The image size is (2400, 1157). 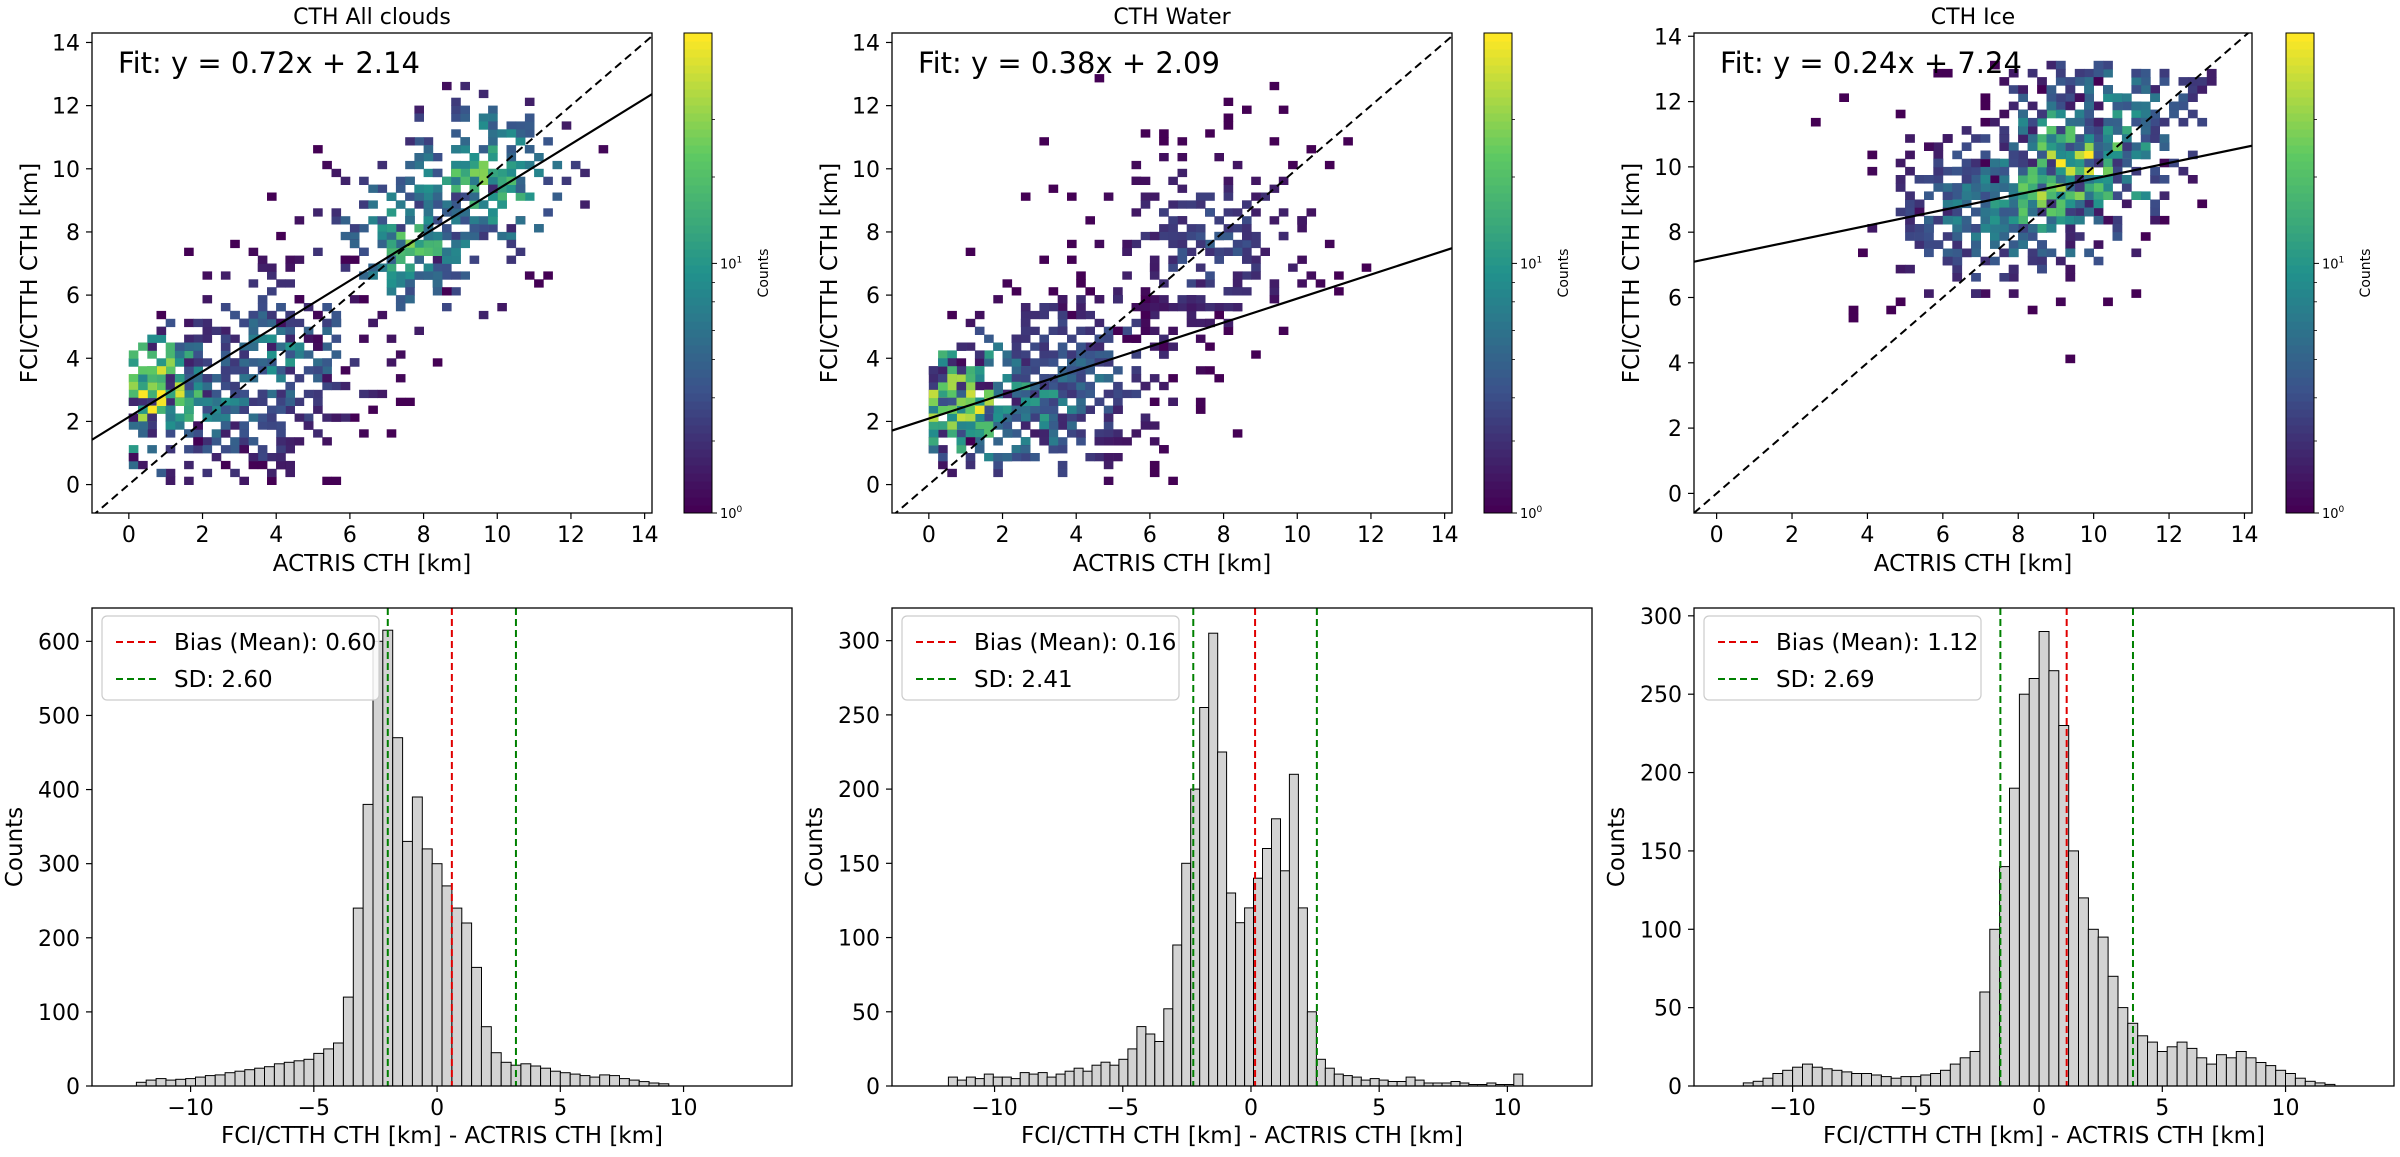 What do you see at coordinates (368, 283) in the screenshot?
I see `heatmap-cells` at bounding box center [368, 283].